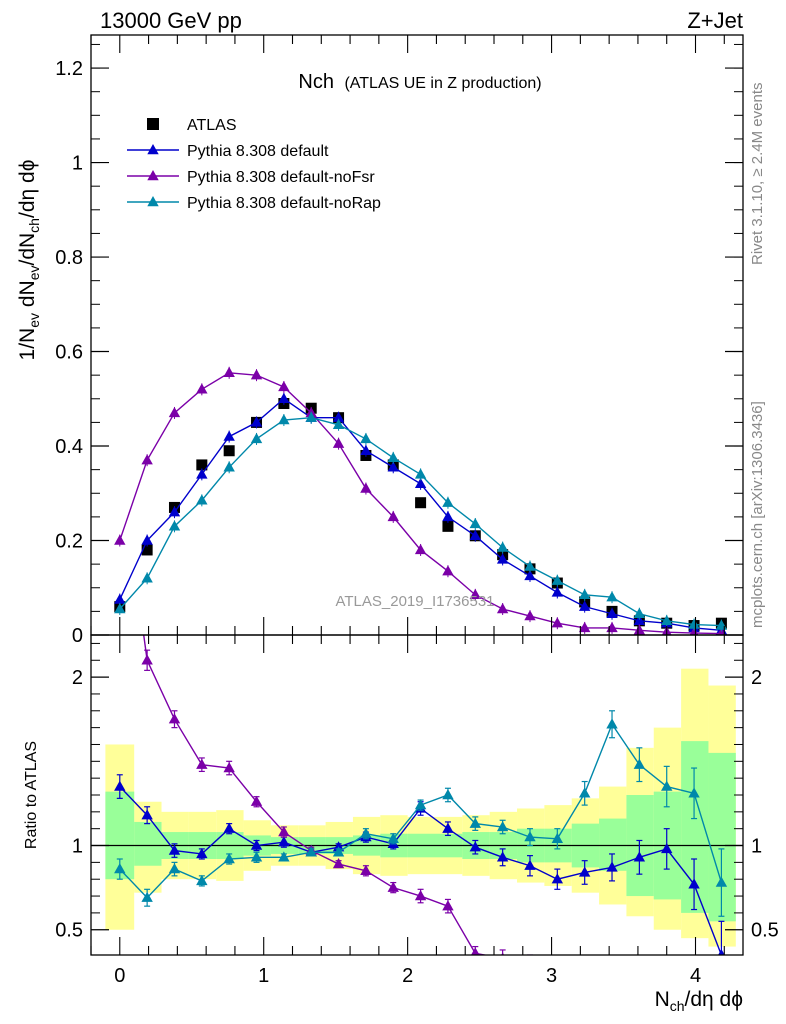 This screenshot has height=1024, width=786. Describe the element at coordinates (316, 82) in the screenshot. I see `title-main: Nch` at that location.